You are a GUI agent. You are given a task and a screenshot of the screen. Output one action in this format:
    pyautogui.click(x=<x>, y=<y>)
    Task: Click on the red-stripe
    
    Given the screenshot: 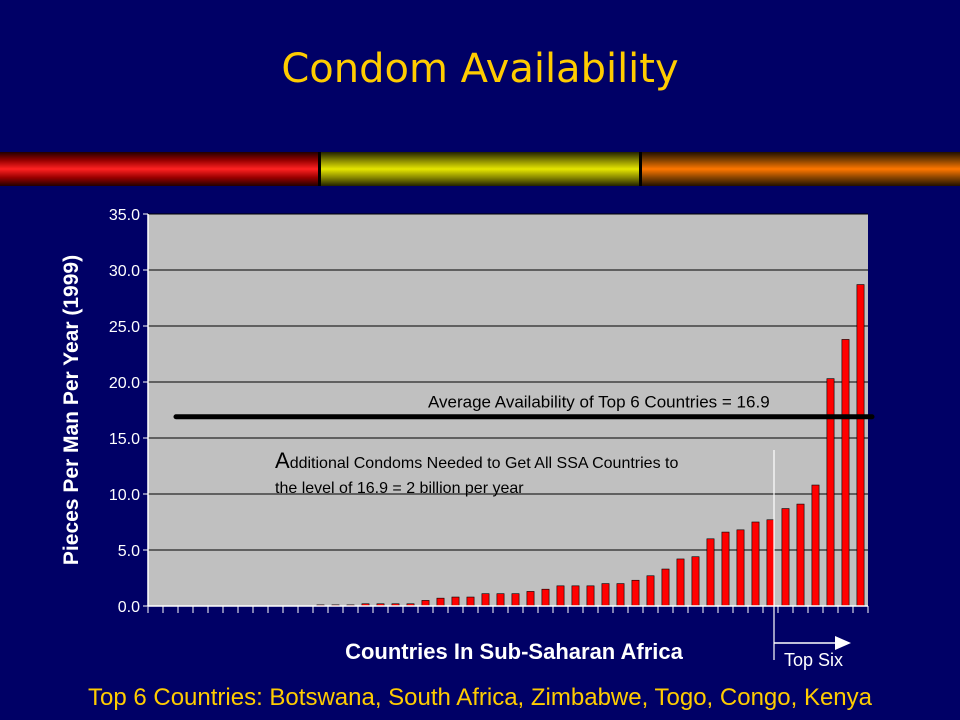 What is the action you would take?
    pyautogui.click(x=159, y=169)
    